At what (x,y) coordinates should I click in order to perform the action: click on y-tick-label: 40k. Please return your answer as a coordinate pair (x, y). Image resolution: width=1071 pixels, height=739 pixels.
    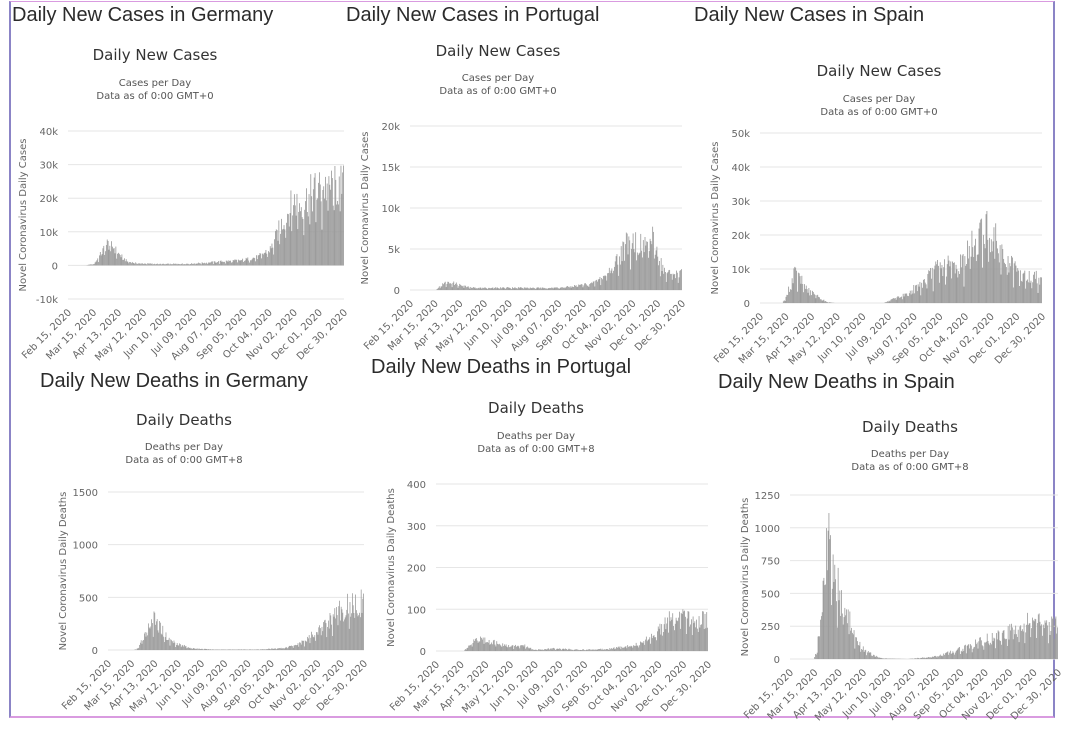
    Looking at the image, I should click on (48, 132).